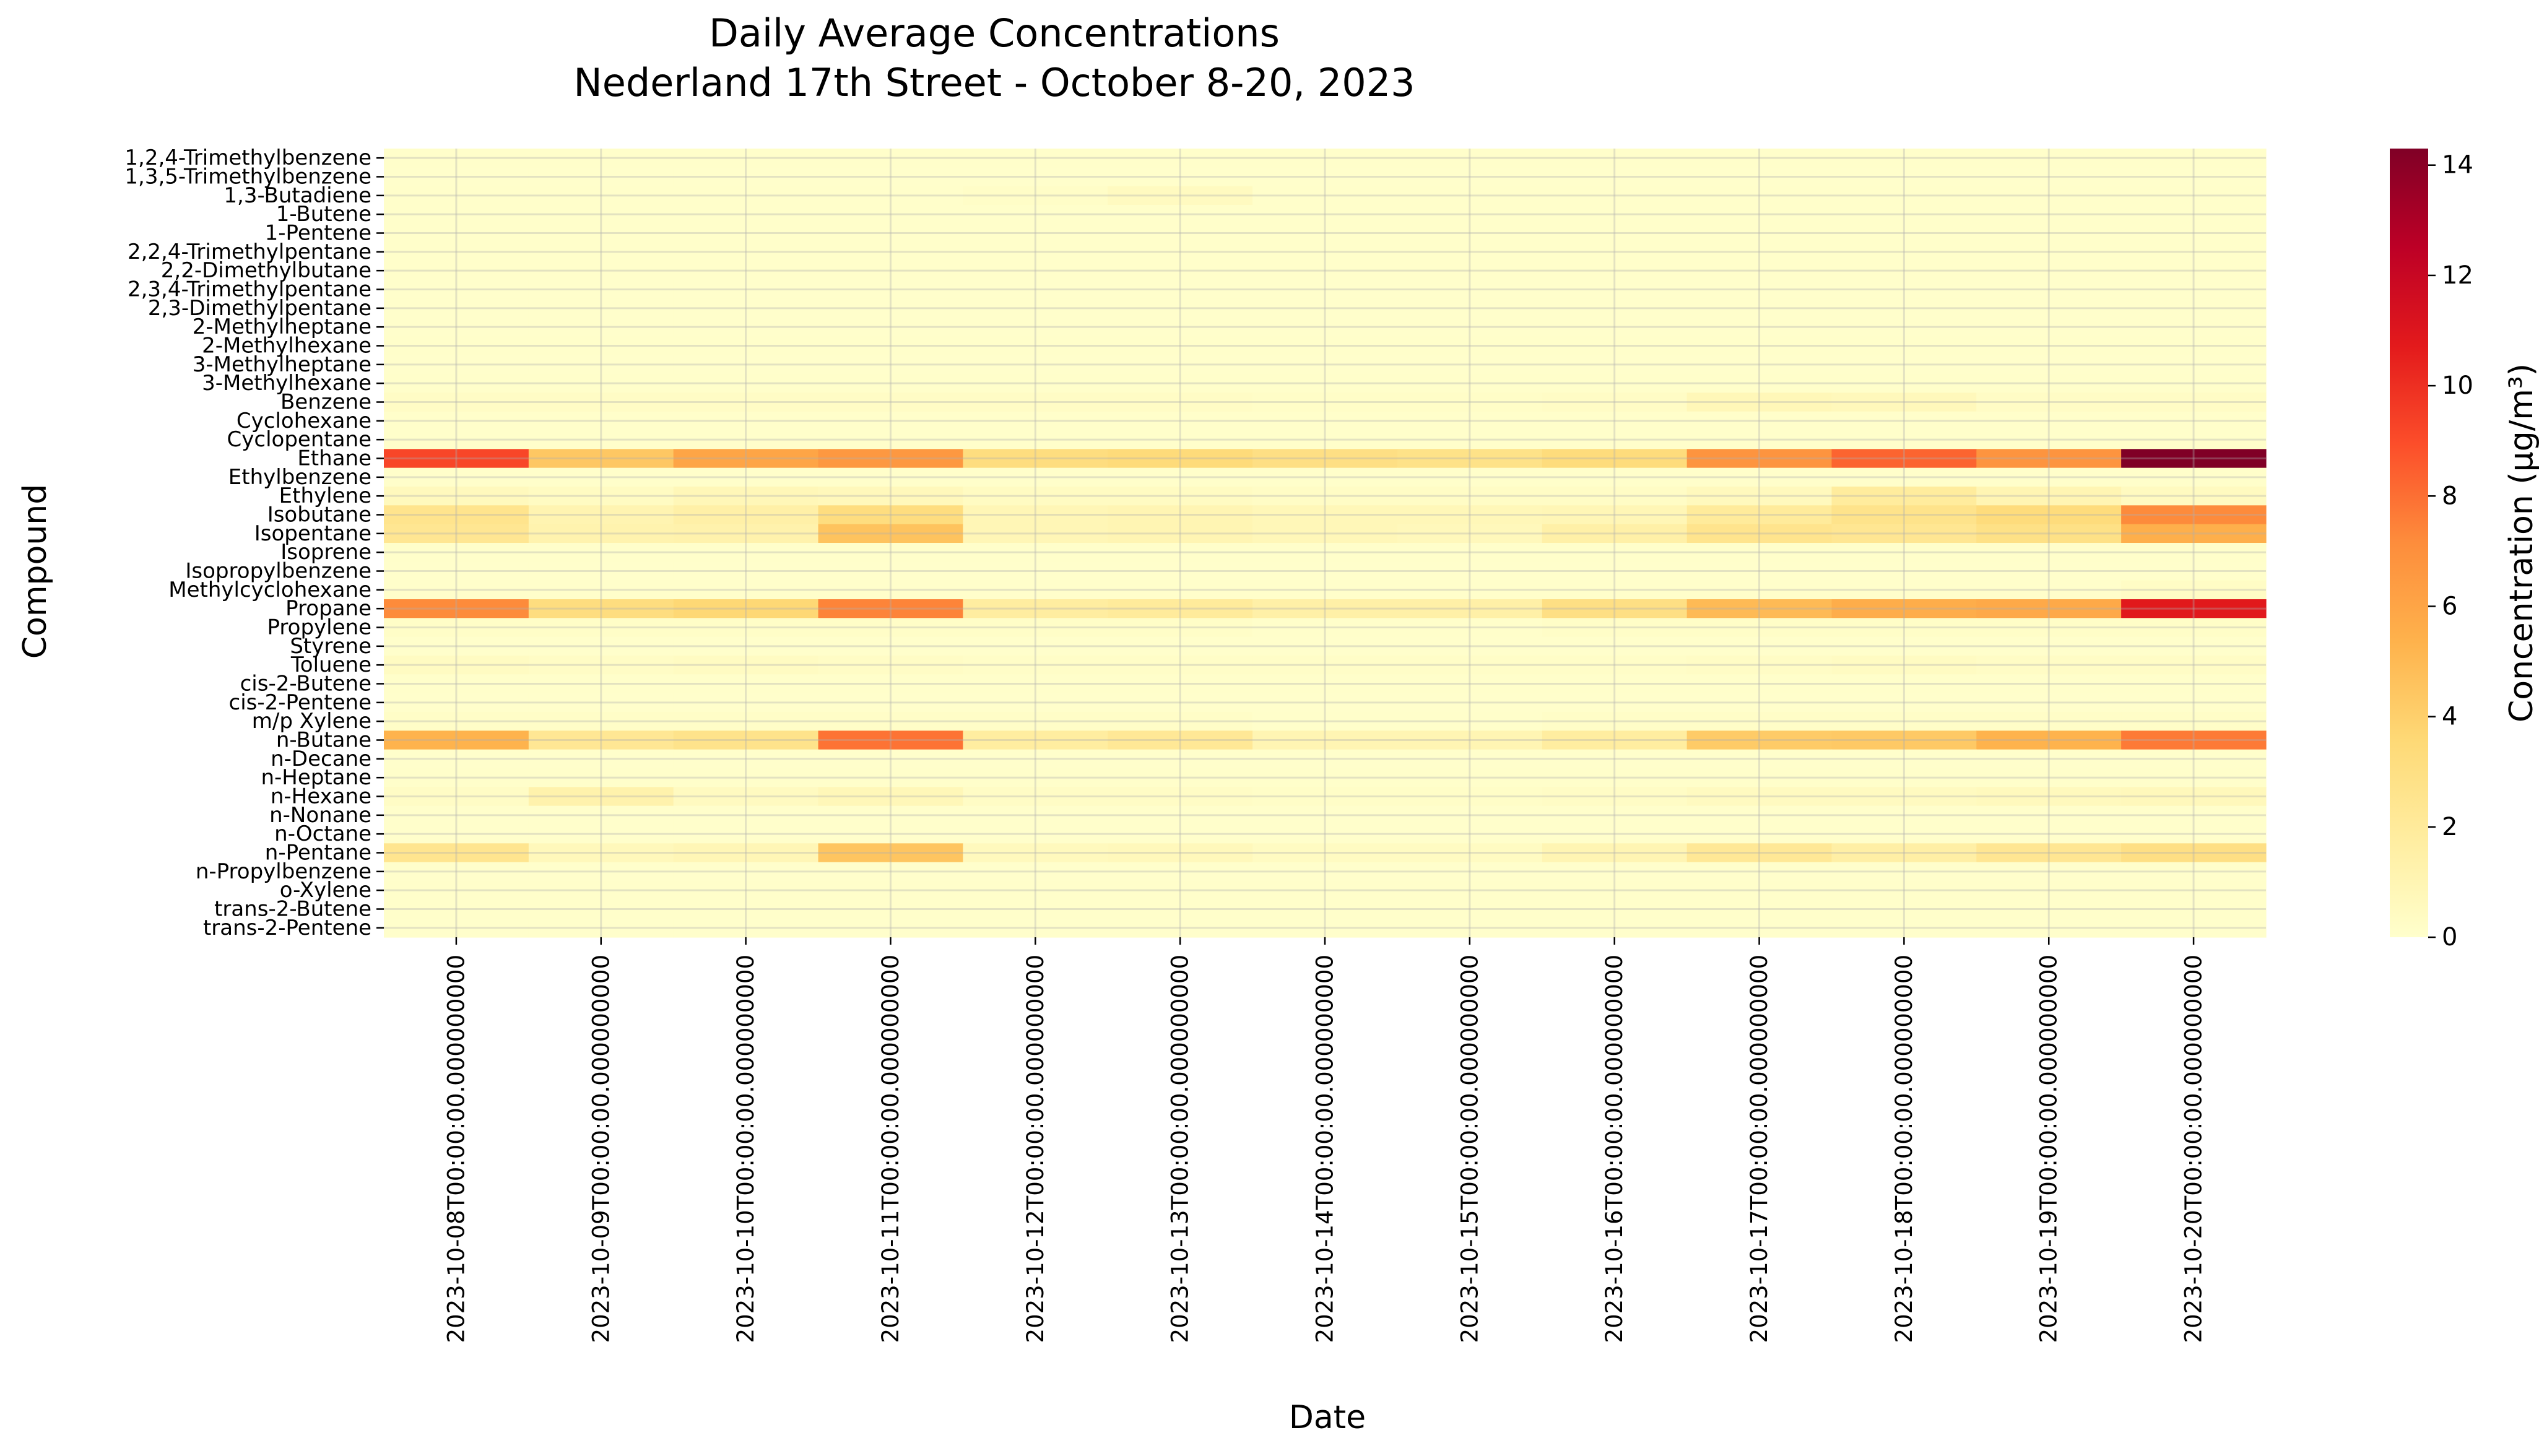  Describe the element at coordinates (601, 1149) in the screenshot. I see `x-tick-label: 2023-10-09T00:00:00.000000000` at that location.